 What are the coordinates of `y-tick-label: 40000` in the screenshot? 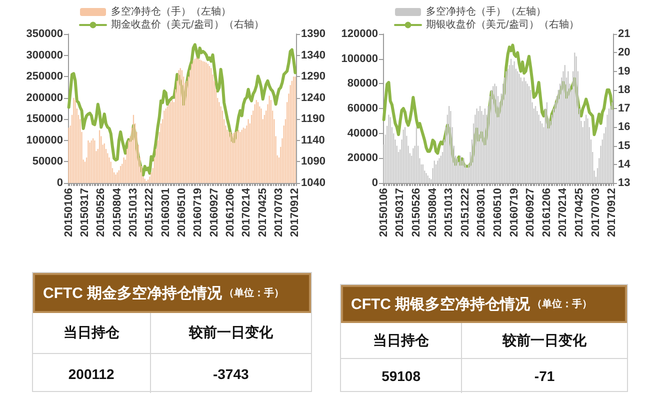 It's located at (362, 133).